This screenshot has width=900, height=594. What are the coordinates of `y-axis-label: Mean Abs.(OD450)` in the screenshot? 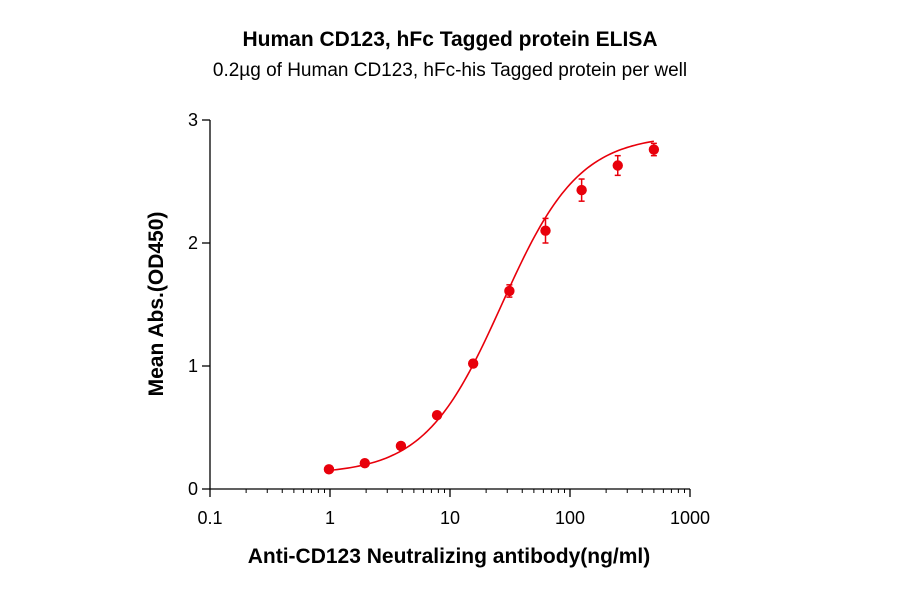 It's located at (156, 304).